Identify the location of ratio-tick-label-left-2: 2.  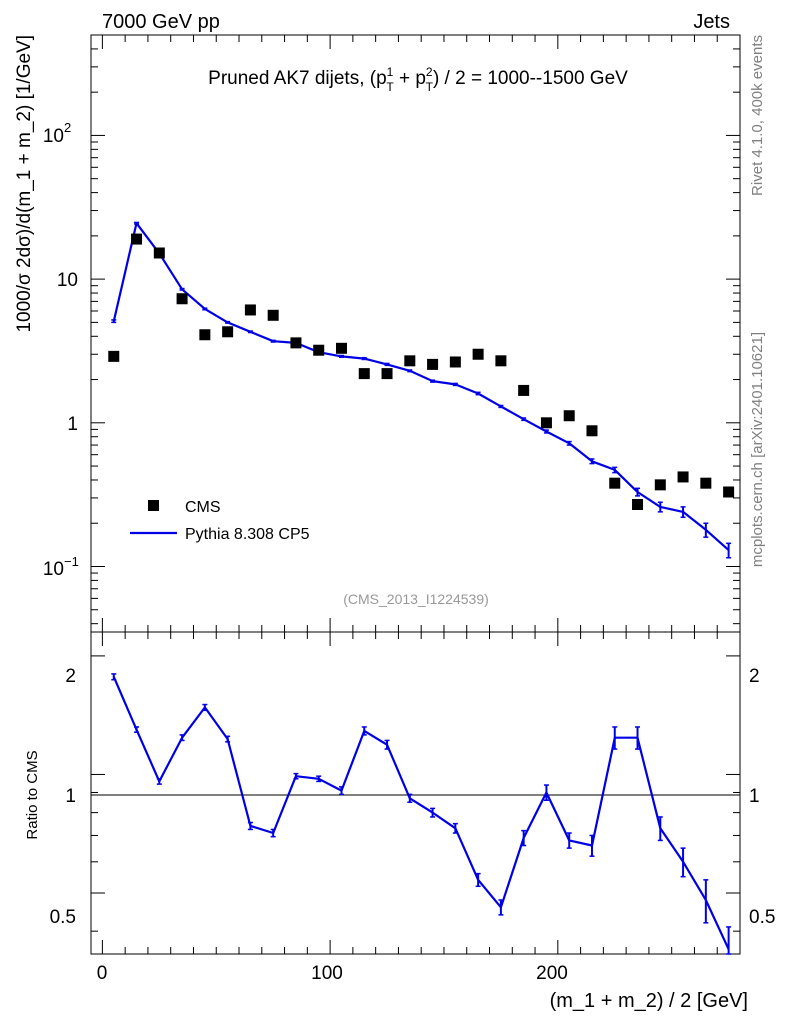
(70, 676).